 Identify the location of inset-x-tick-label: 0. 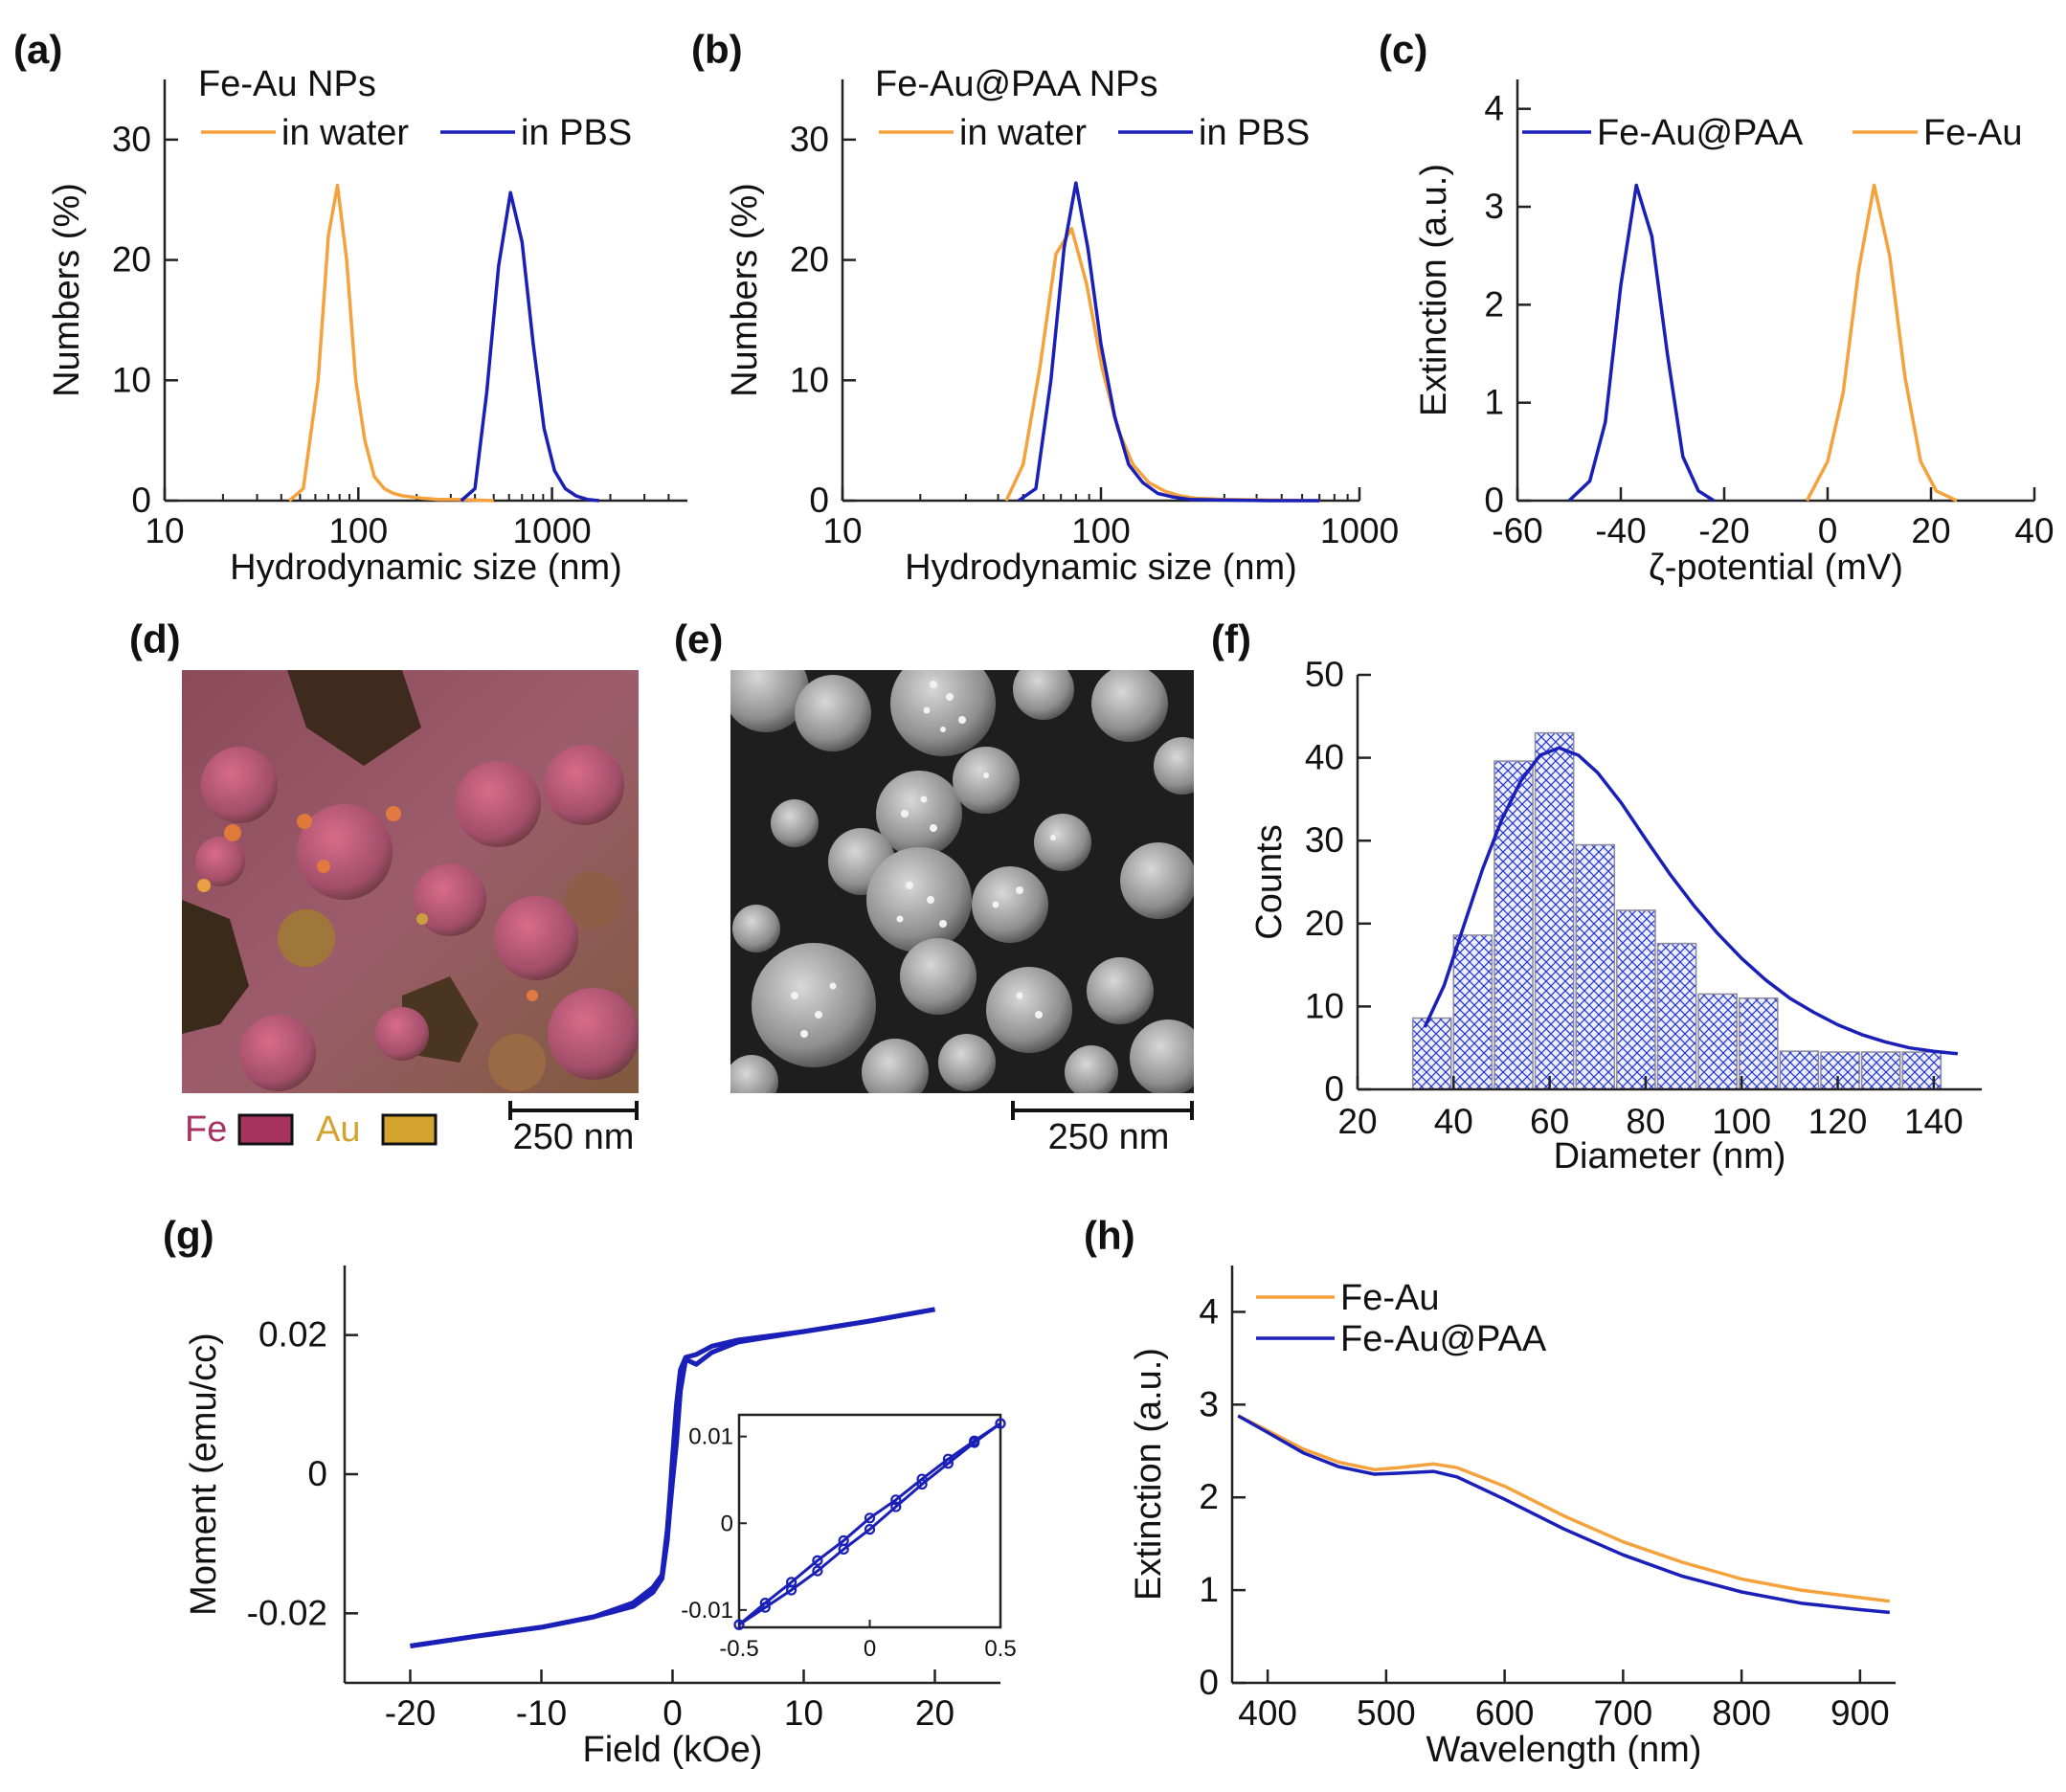
(870, 1649).